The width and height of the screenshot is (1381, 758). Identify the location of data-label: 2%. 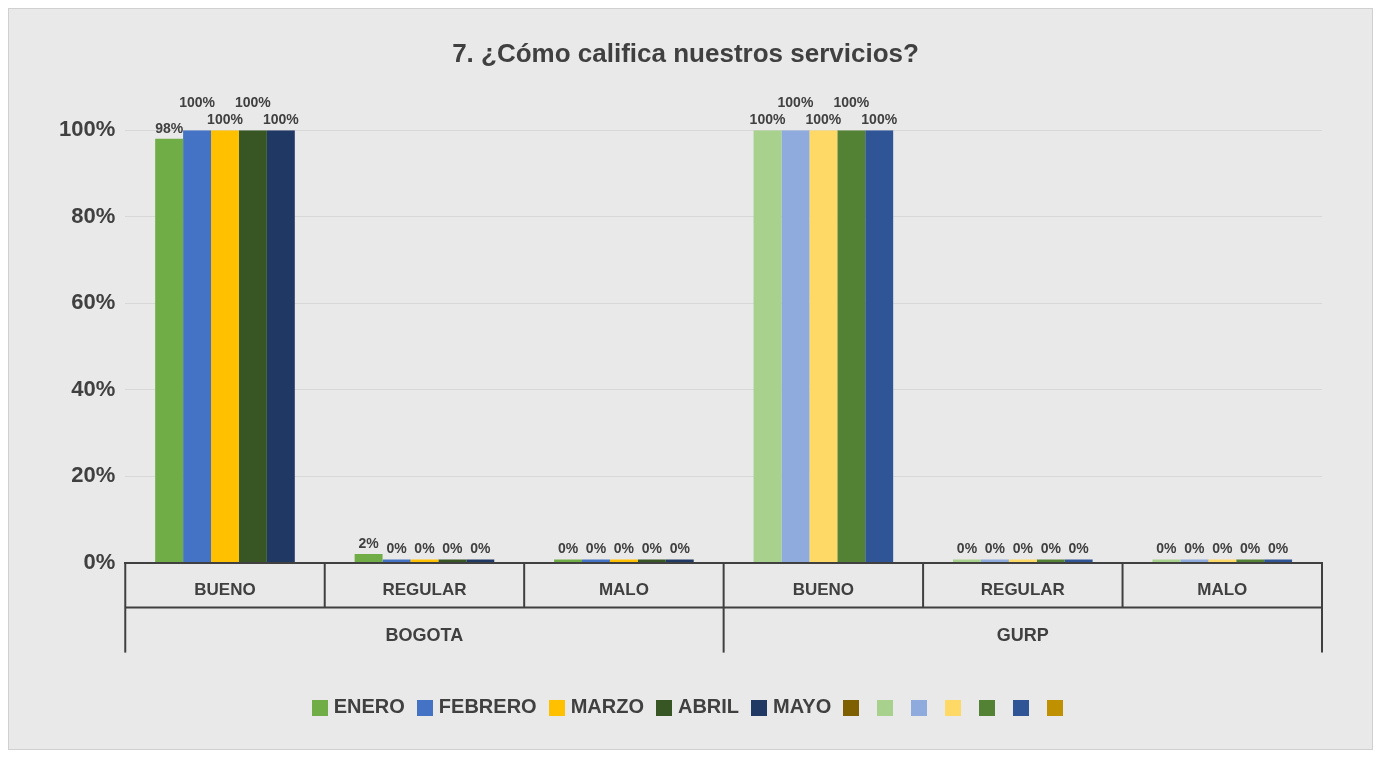
(369, 542).